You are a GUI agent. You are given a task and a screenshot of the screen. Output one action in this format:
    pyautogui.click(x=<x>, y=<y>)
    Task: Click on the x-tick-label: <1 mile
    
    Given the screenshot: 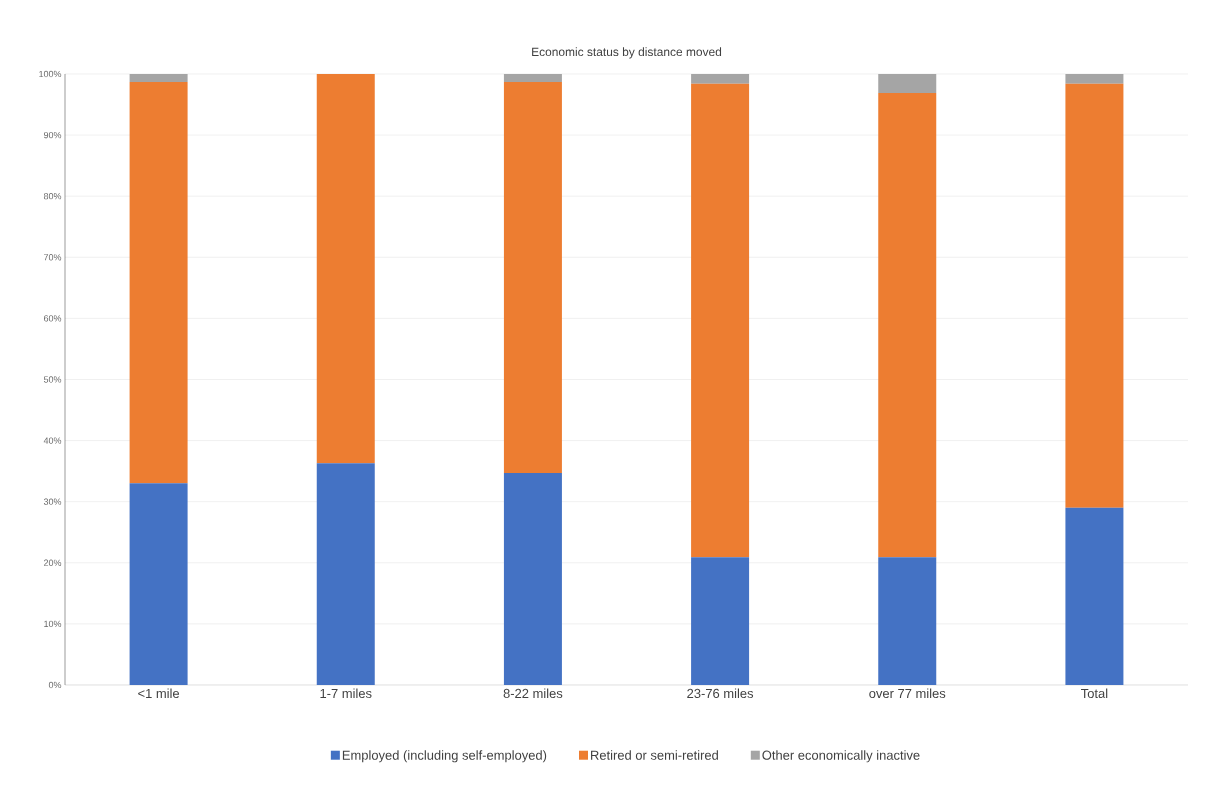 What is the action you would take?
    pyautogui.click(x=159, y=693)
    